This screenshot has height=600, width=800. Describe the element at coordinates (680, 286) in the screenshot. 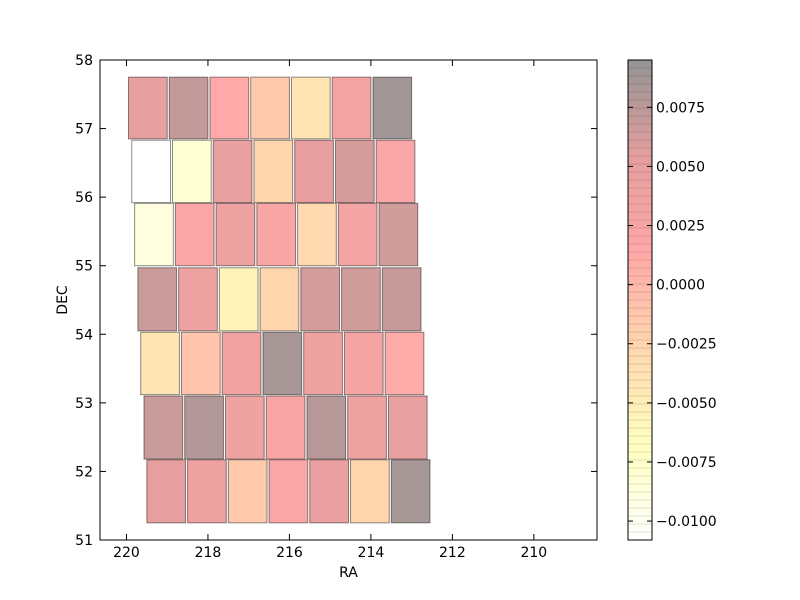

I see `colorbar-tick-label: 0.0000` at that location.